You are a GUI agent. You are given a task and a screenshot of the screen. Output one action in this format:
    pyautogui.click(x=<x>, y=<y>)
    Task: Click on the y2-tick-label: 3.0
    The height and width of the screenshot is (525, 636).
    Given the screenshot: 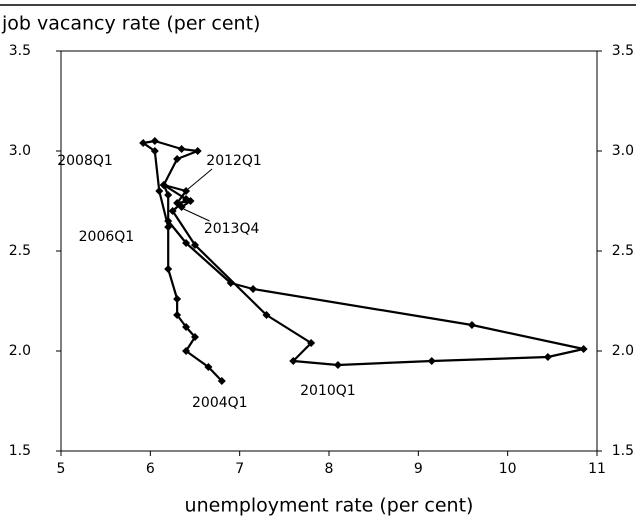 What is the action you would take?
    pyautogui.click(x=623, y=151)
    